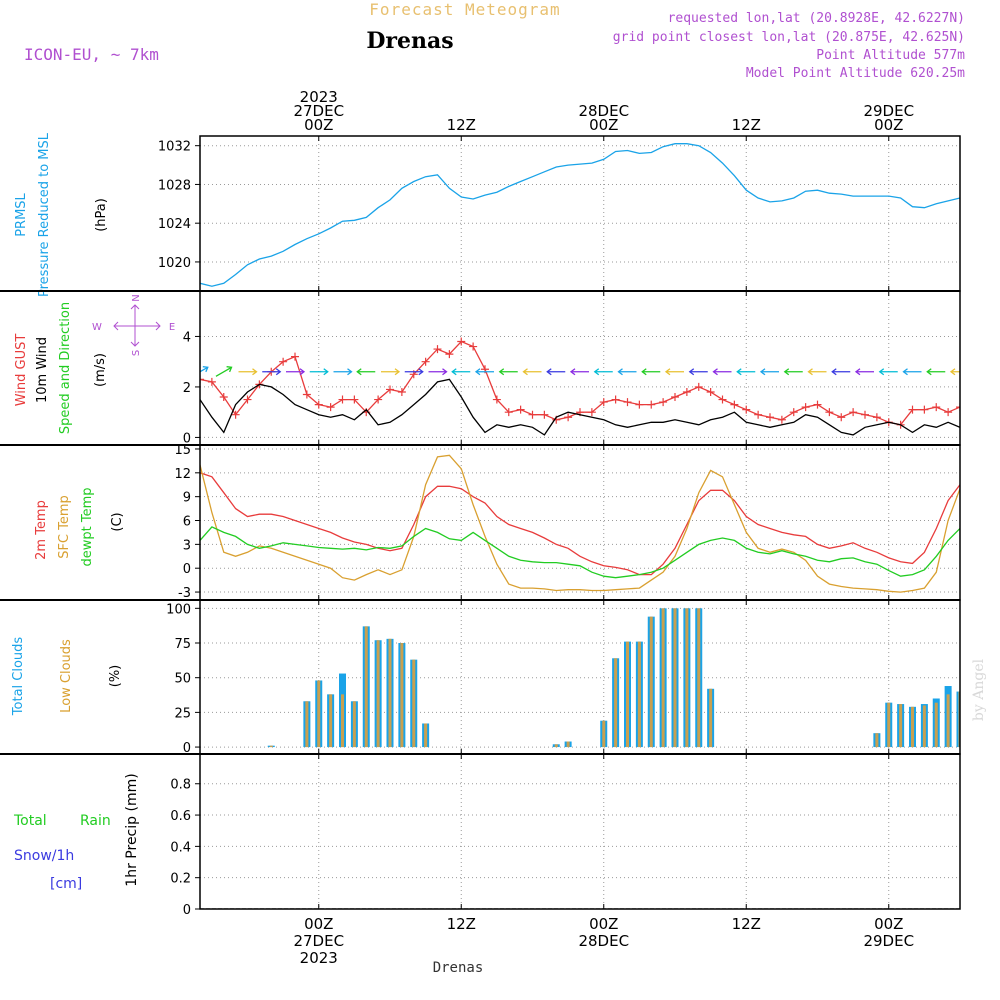 The height and width of the screenshot is (1000, 1000). I want to click on time-label-top: 28DEC, so click(603, 111).